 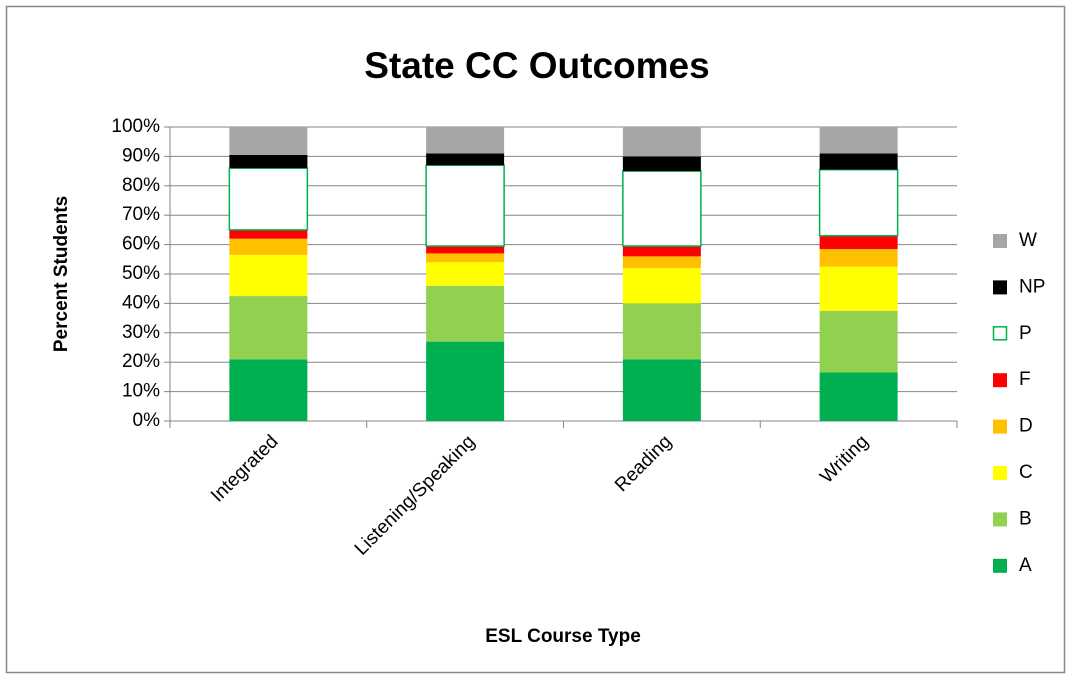 What do you see at coordinates (141, 391) in the screenshot?
I see `y-tick-label: 10%` at bounding box center [141, 391].